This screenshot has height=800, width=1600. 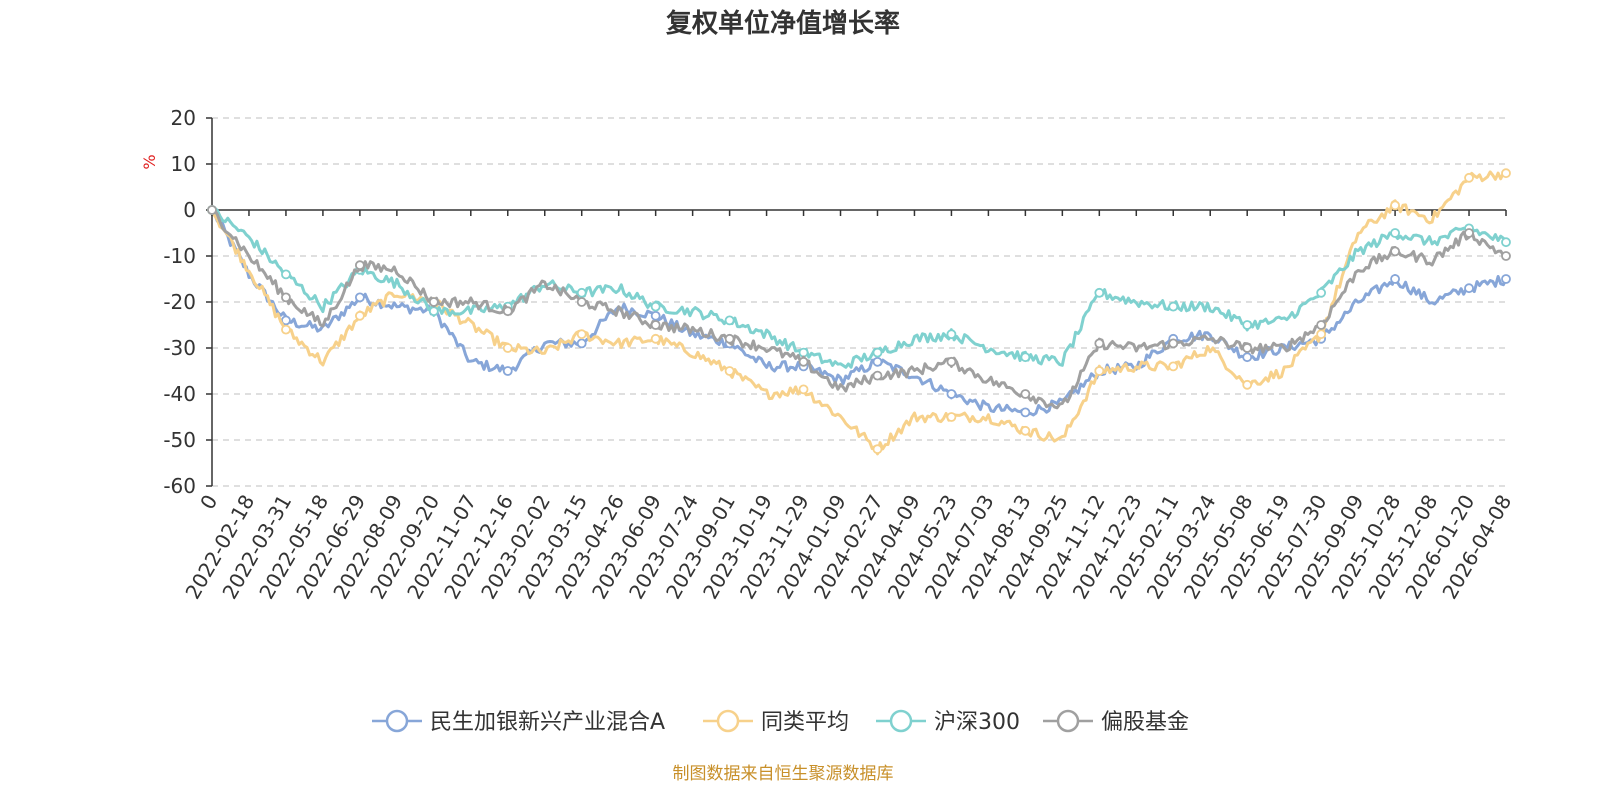 I want to click on y-axis: 20 10 0 -10 -20 -30 -40 -50 -60, so click(x=188, y=302).